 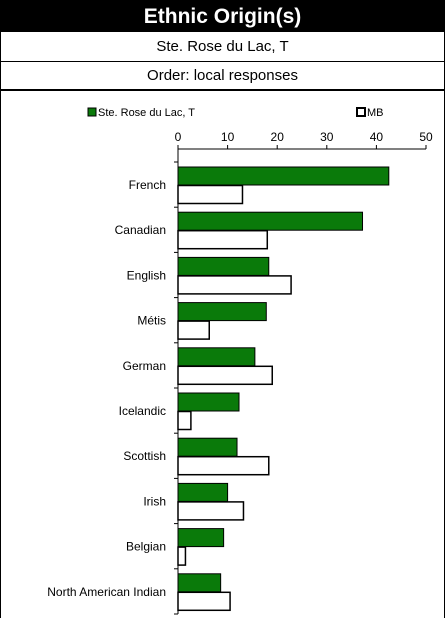 What do you see at coordinates (235, 113) in the screenshot?
I see `legend: Ste. Rose du Lac, T MB` at bounding box center [235, 113].